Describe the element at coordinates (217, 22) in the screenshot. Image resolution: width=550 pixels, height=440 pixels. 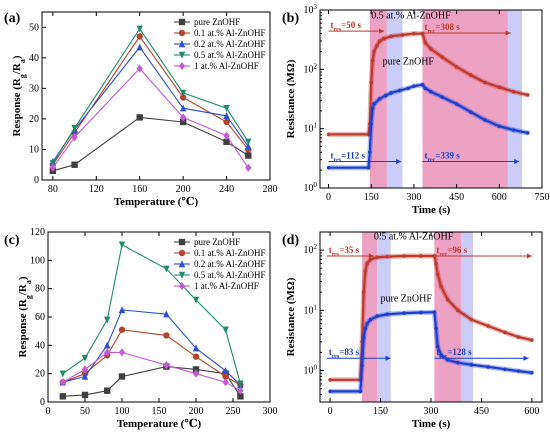
I see `legend-entry: pure ZnOHF` at that location.